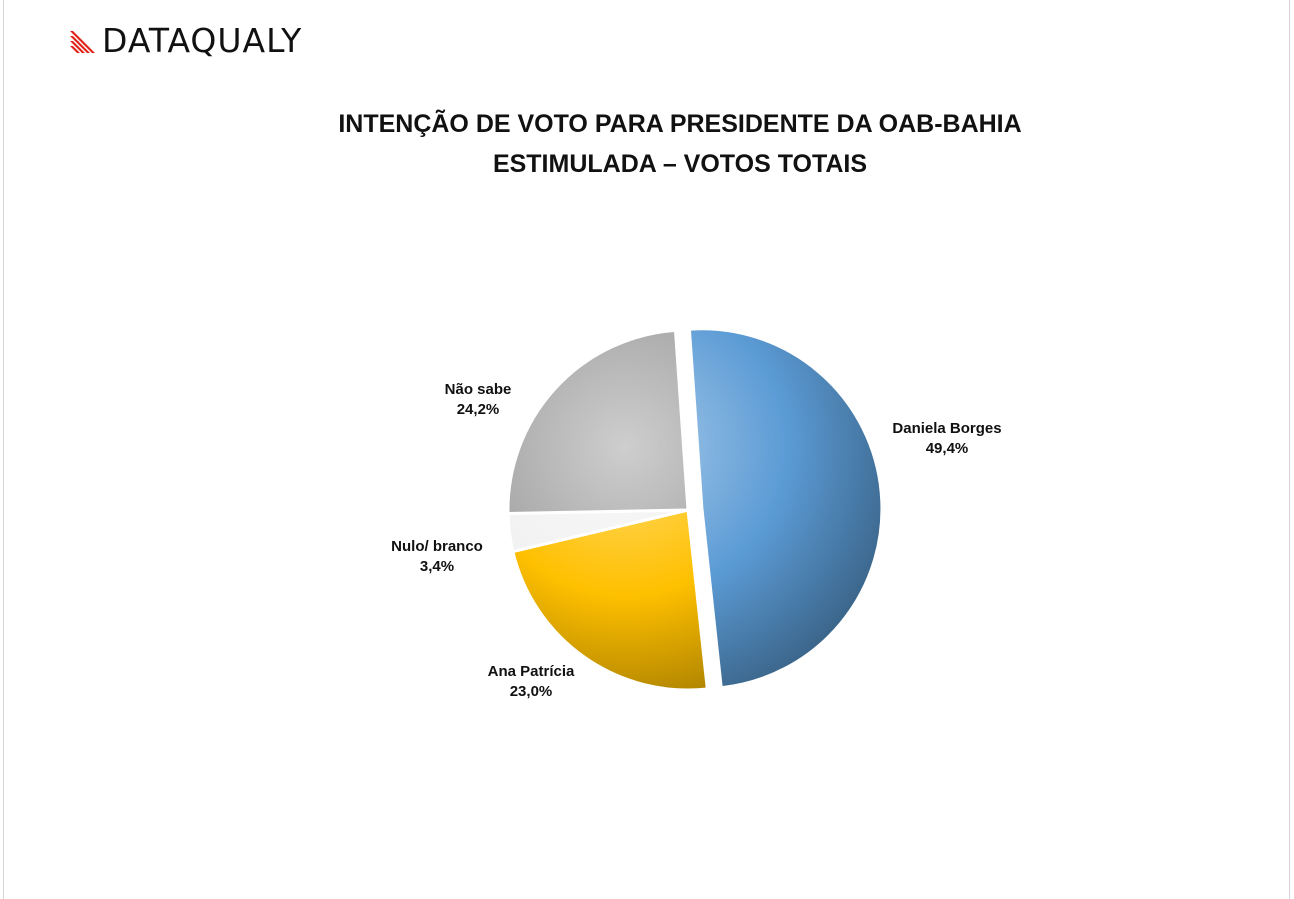 The width and height of the screenshot is (1294, 899). I want to click on slice-label: Nulo/ branco, so click(437, 546).